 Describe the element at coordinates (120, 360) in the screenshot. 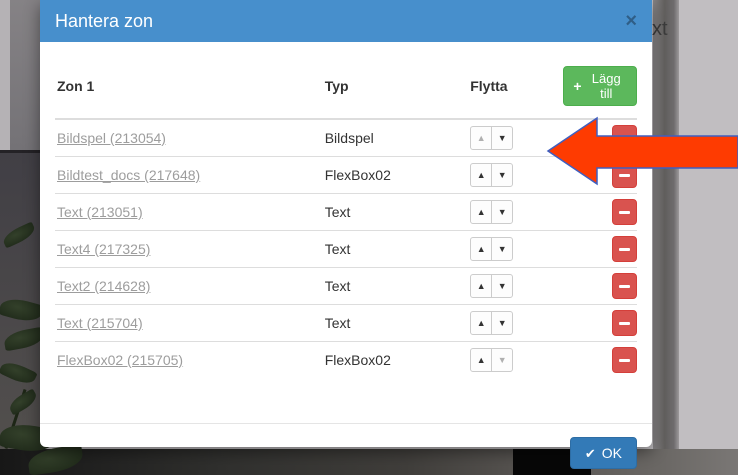

I see `zone-link: FlexBox02 (215705)` at that location.